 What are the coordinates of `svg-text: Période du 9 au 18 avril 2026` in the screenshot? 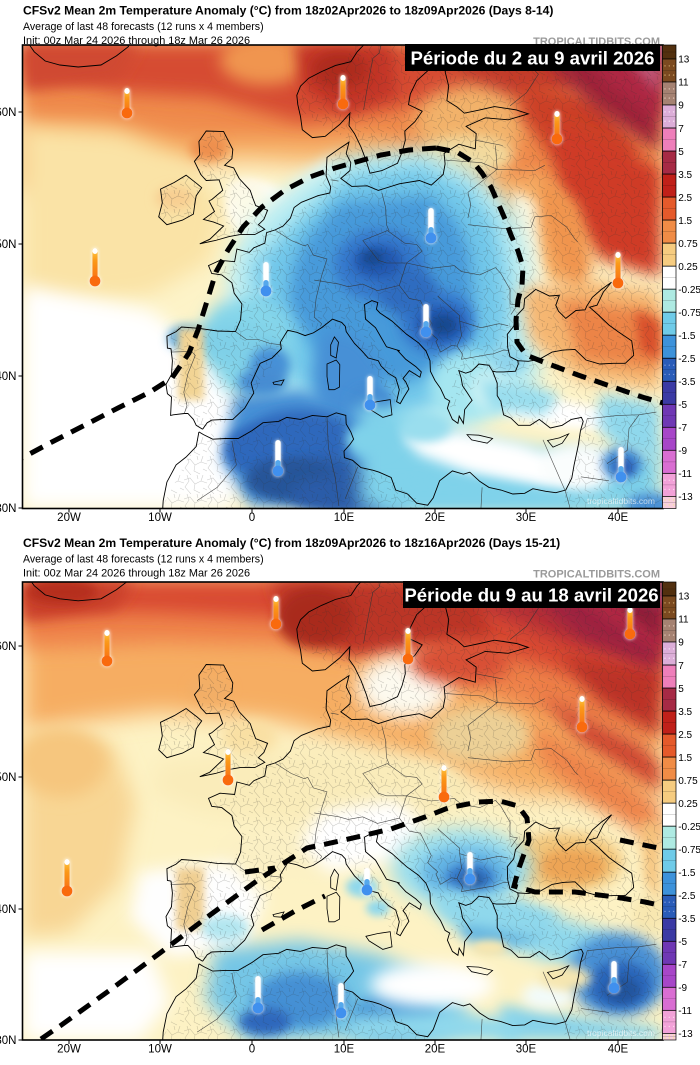 It's located at (531, 595).